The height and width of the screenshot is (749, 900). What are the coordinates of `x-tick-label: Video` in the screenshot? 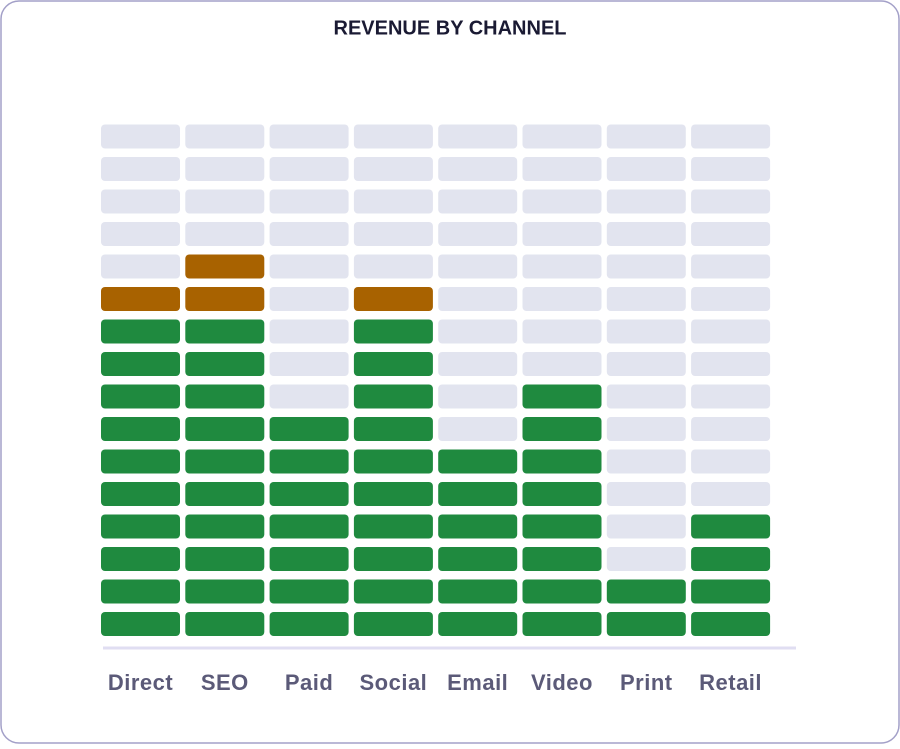 It's located at (562, 682).